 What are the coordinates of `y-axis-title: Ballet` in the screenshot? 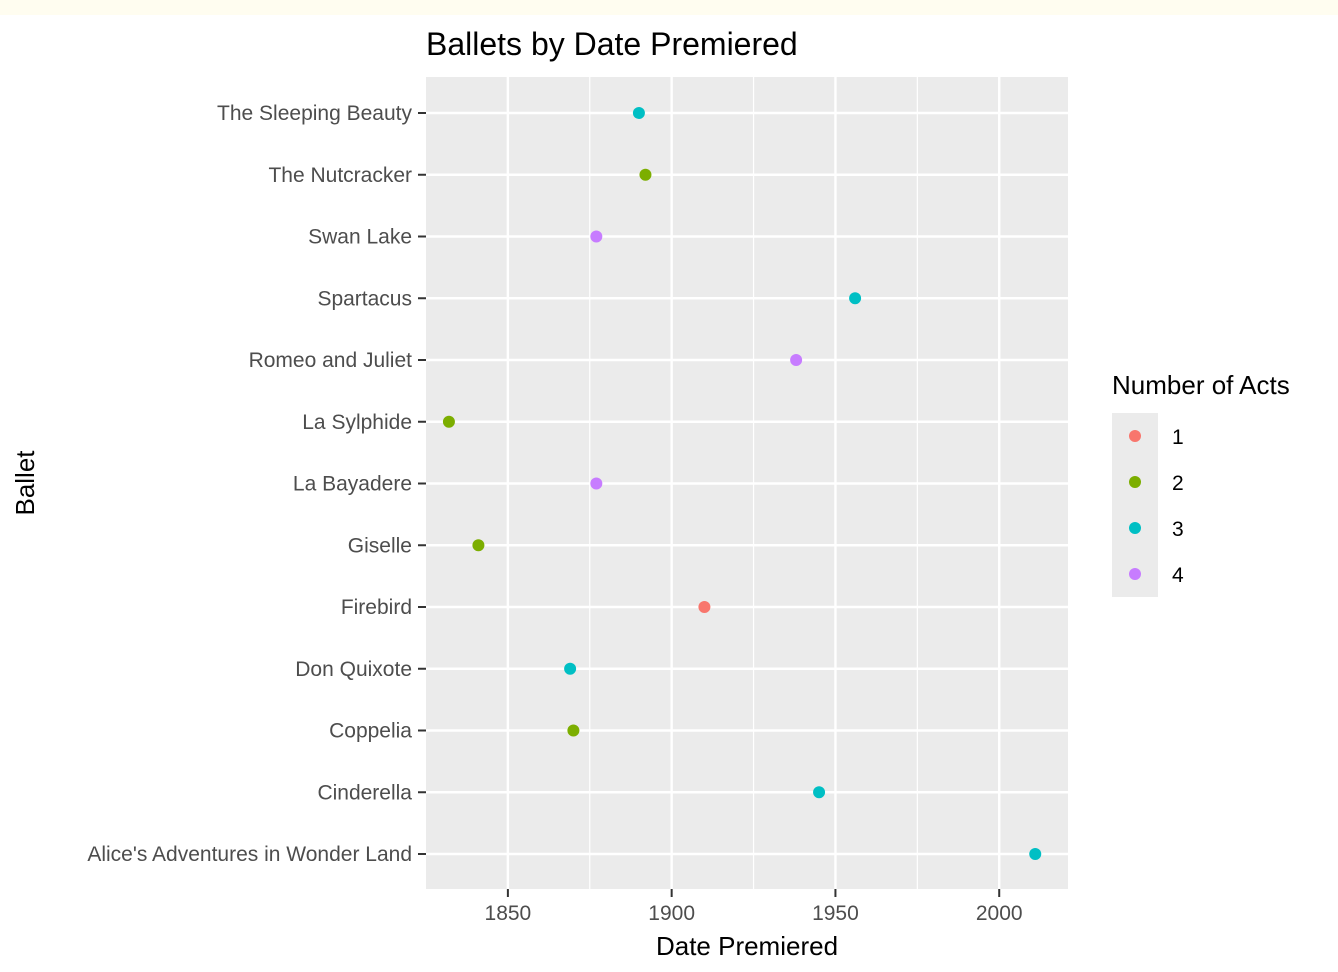 It's located at (25, 483).